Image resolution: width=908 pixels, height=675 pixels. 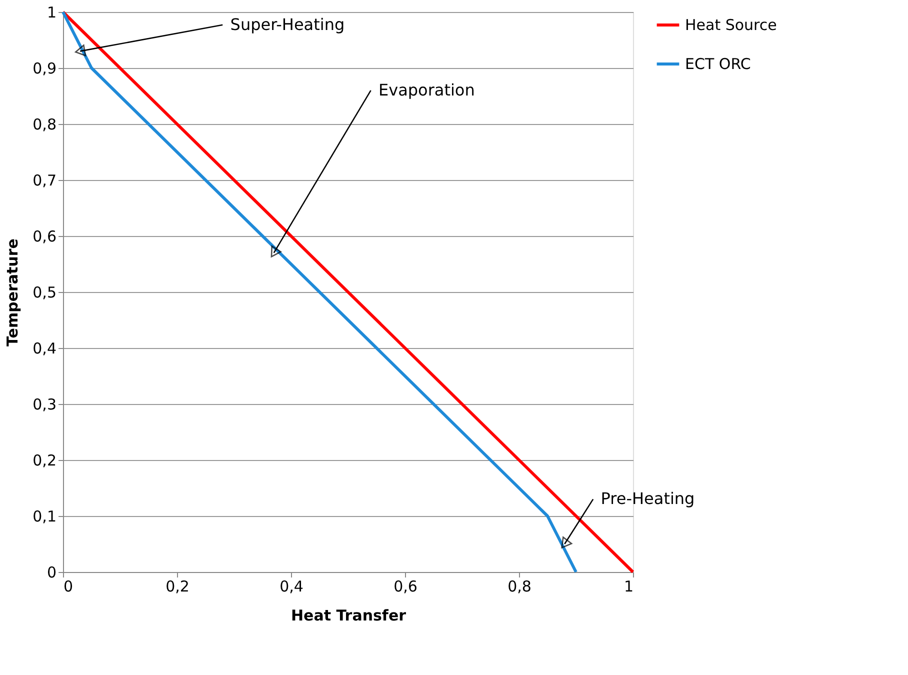 I want to click on y-tick-label: 0, so click(x=51, y=573).